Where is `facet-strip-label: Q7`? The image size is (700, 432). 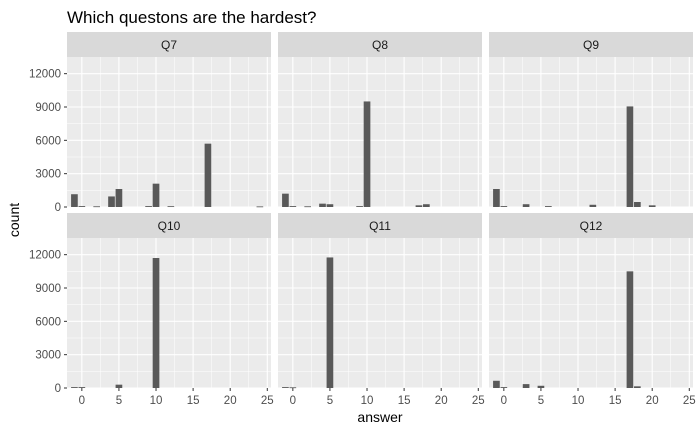
facet-strip-label: Q7 is located at coordinates (169, 45).